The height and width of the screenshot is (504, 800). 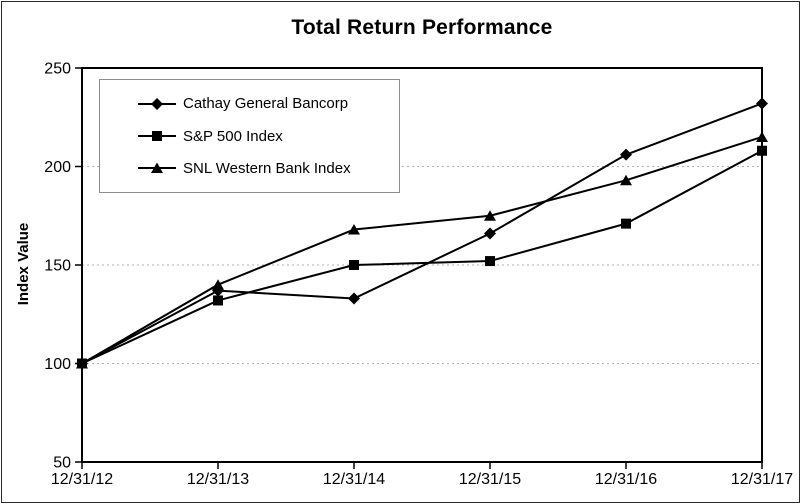 I want to click on legend-label: S&P 500 Index, so click(x=233, y=136).